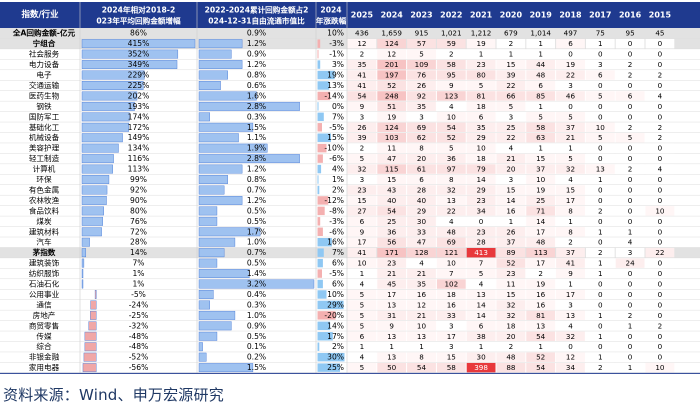 The height and width of the screenshot is (406, 700). I want to click on year-cell: 16, so click(511, 210).